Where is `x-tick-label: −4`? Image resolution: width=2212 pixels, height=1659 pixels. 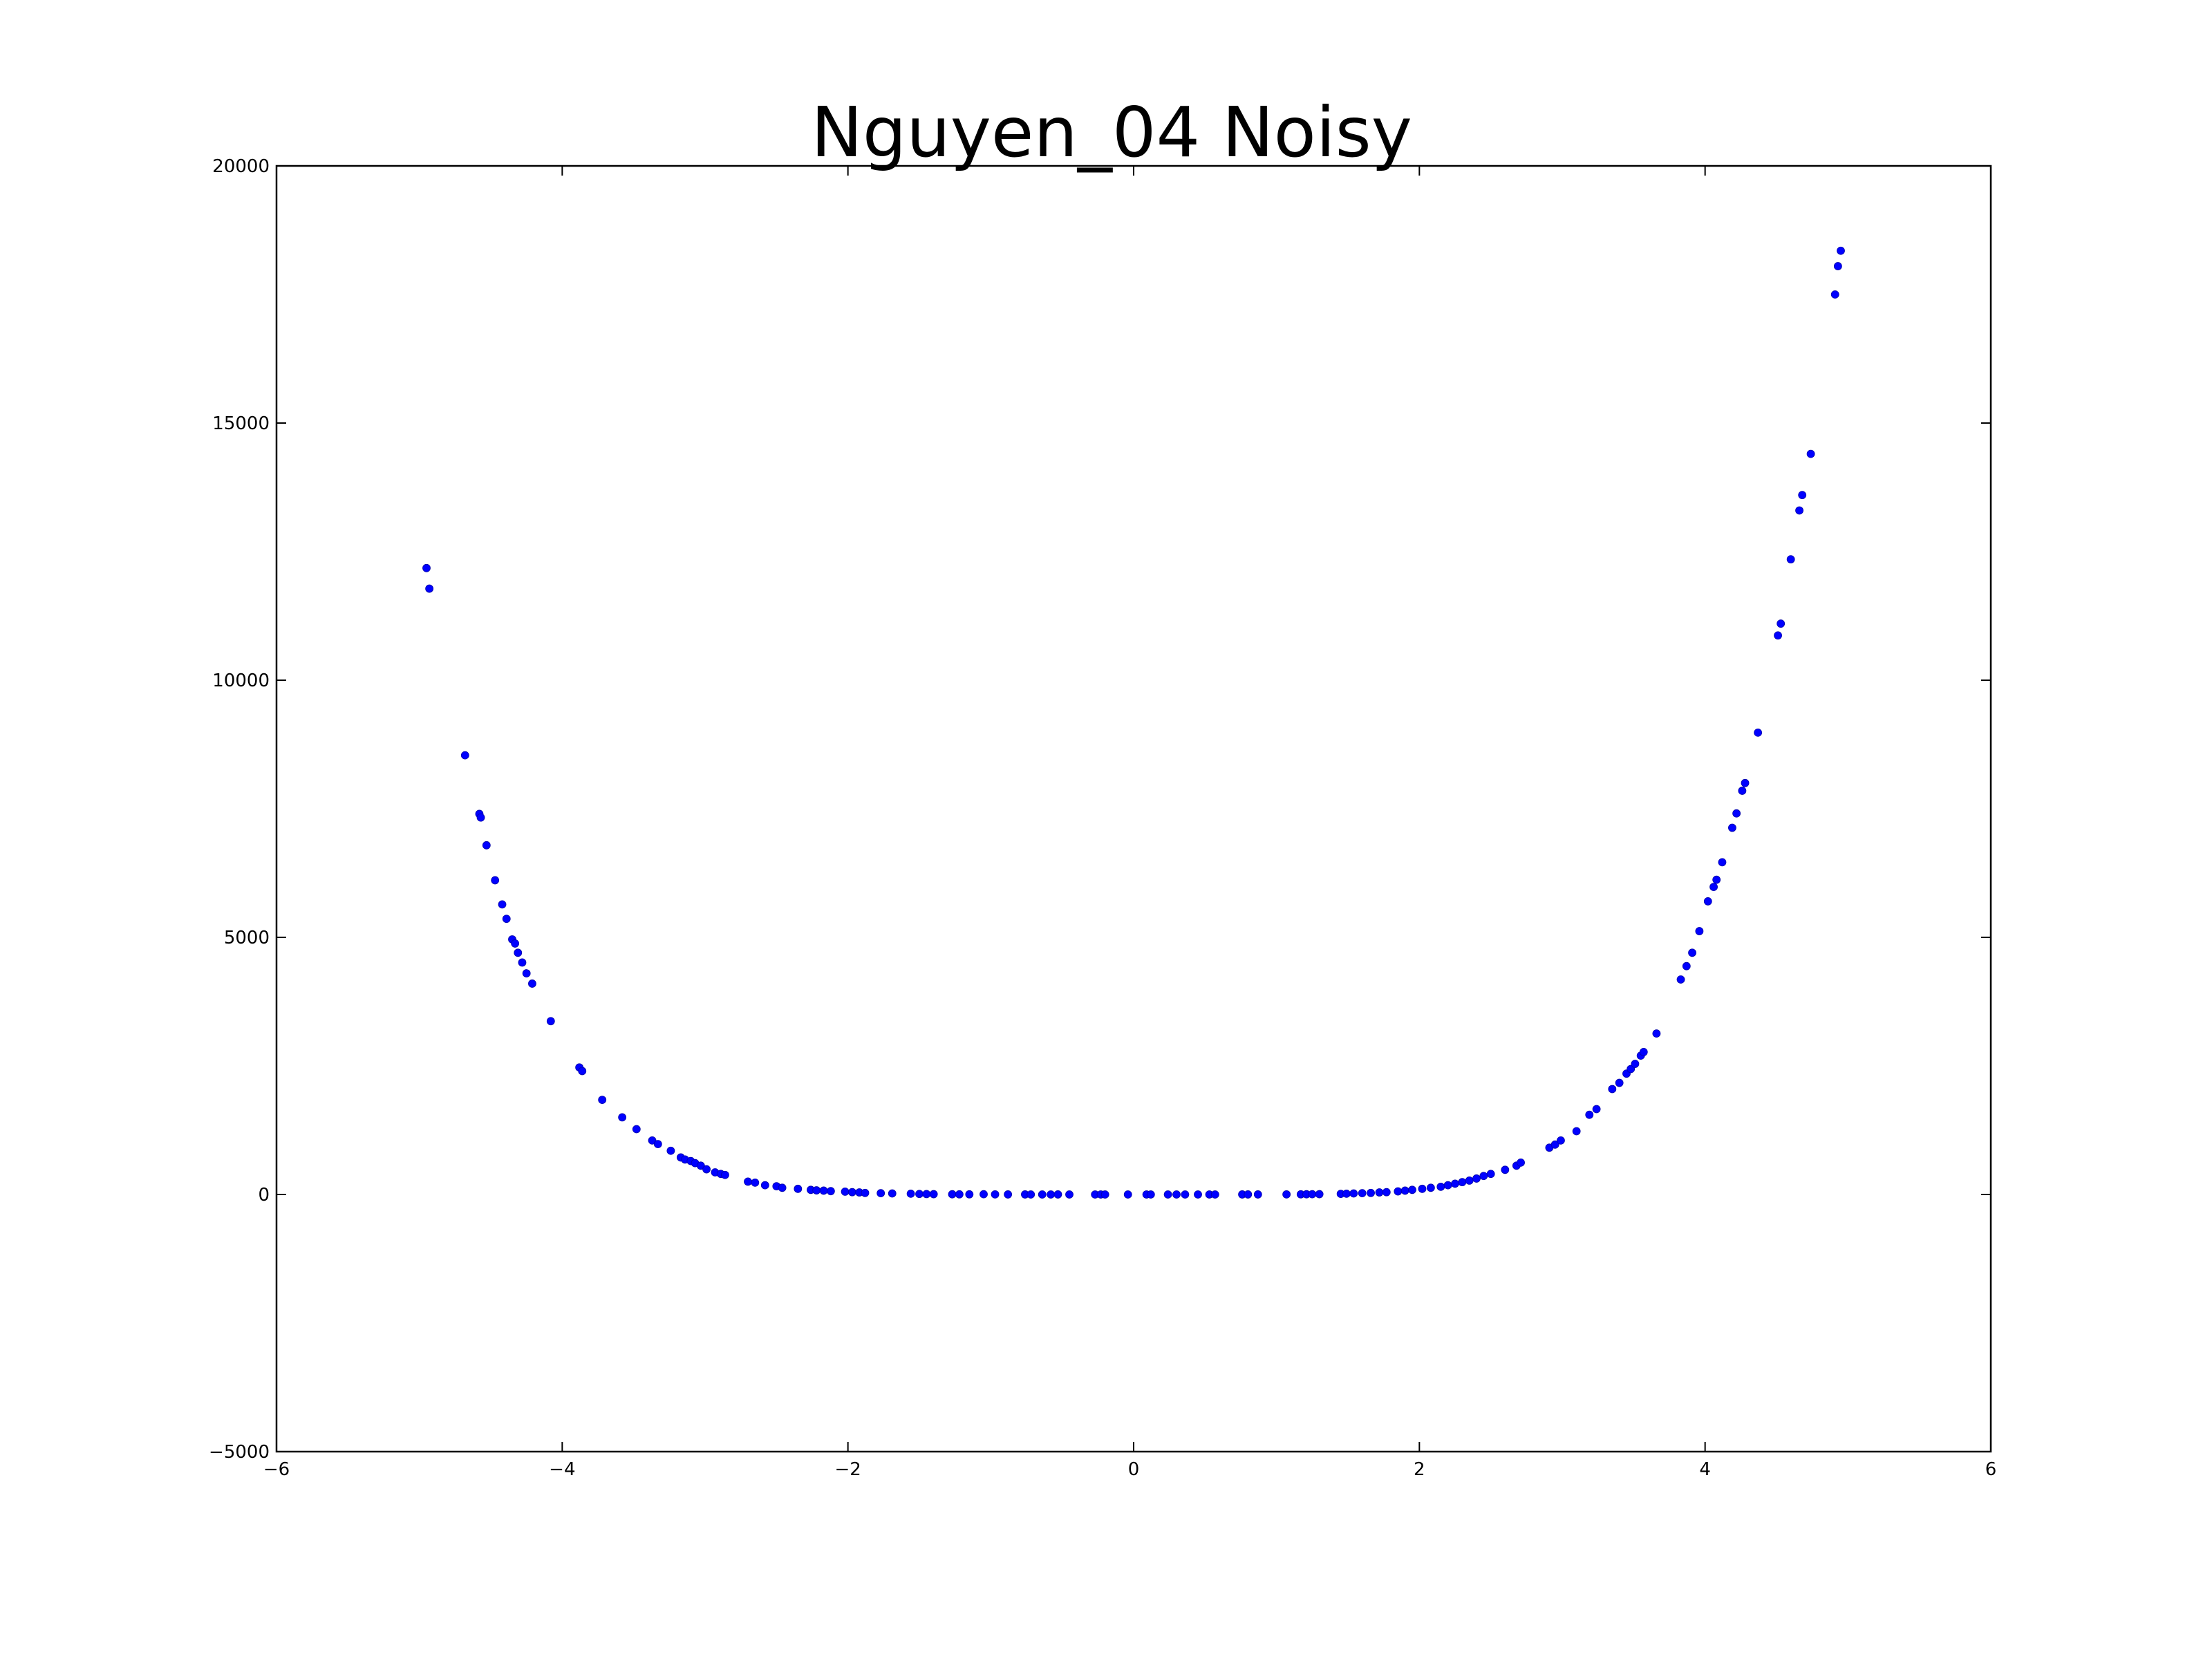 x-tick-label: −4 is located at coordinates (562, 1469).